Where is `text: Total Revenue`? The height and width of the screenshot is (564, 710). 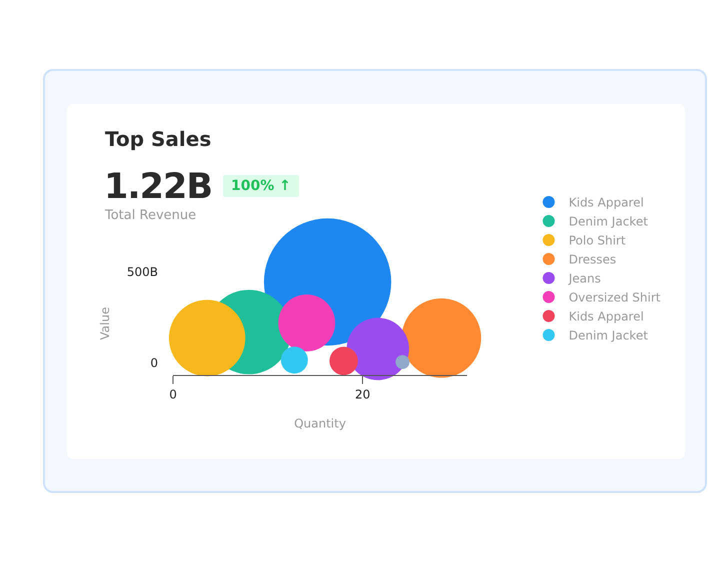 text: Total Revenue is located at coordinates (150, 215).